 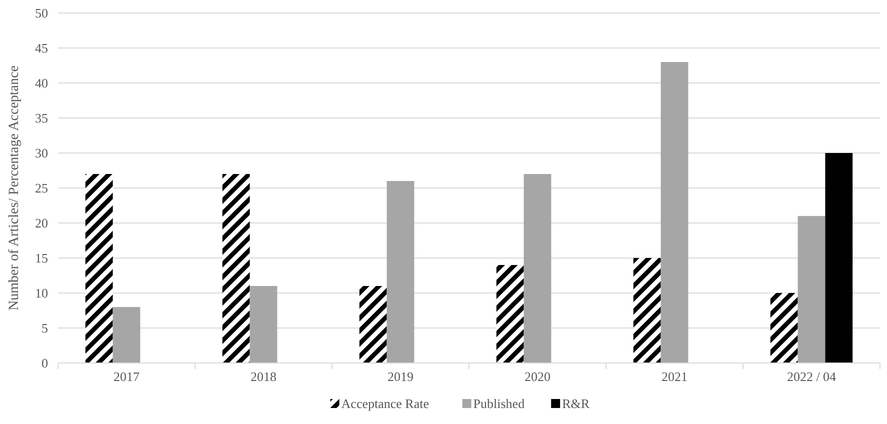 I want to click on x-tick-label: 2021, so click(x=675, y=376).